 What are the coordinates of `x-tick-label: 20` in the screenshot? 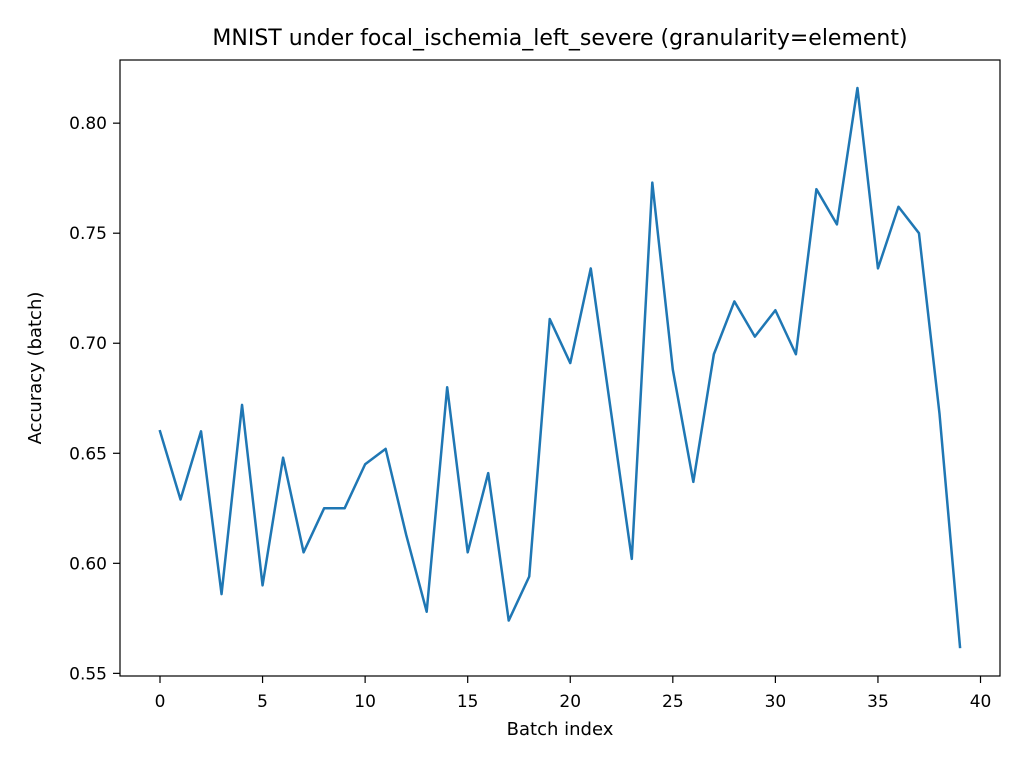 It's located at (570, 702).